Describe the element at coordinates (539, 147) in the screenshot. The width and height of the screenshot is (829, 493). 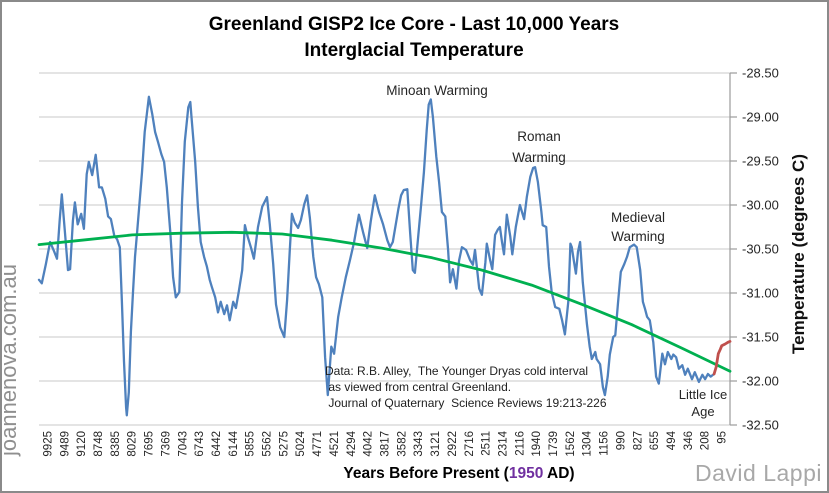
I see `annotation-roman-warming: Roman Warming` at that location.